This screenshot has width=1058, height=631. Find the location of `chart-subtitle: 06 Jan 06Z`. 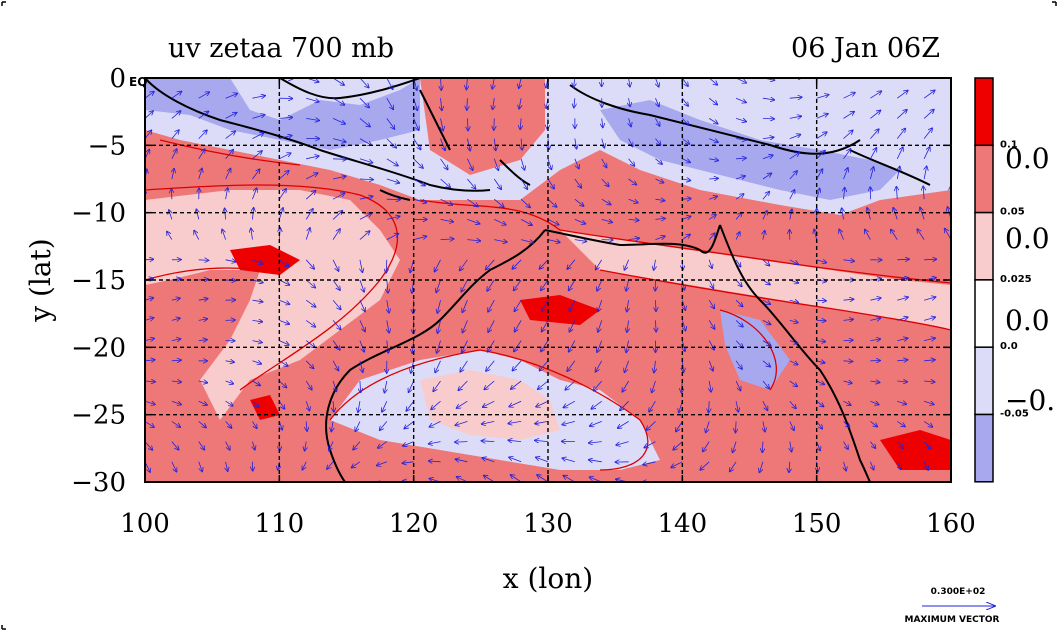

chart-subtitle: 06 Jan 06Z is located at coordinates (865, 48).